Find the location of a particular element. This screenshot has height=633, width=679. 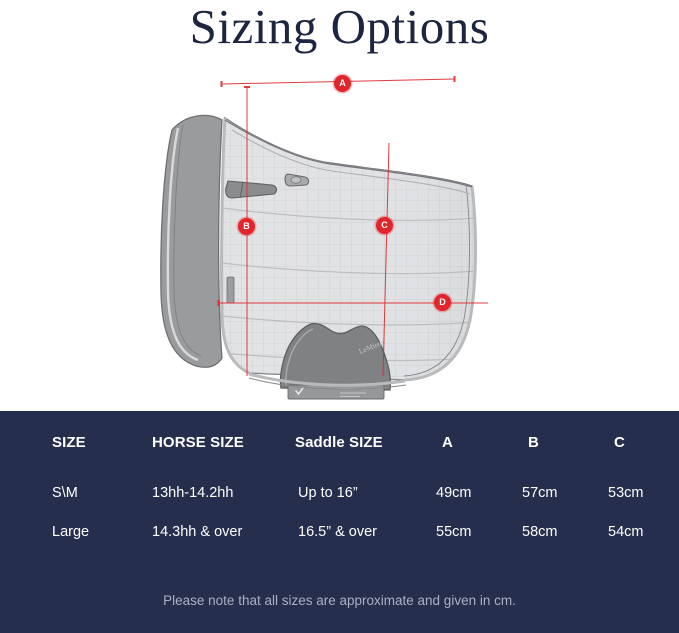

table-header-row: SIZE HORSE SIZE Saddle SIZE A B C D is located at coordinates (339, 442).